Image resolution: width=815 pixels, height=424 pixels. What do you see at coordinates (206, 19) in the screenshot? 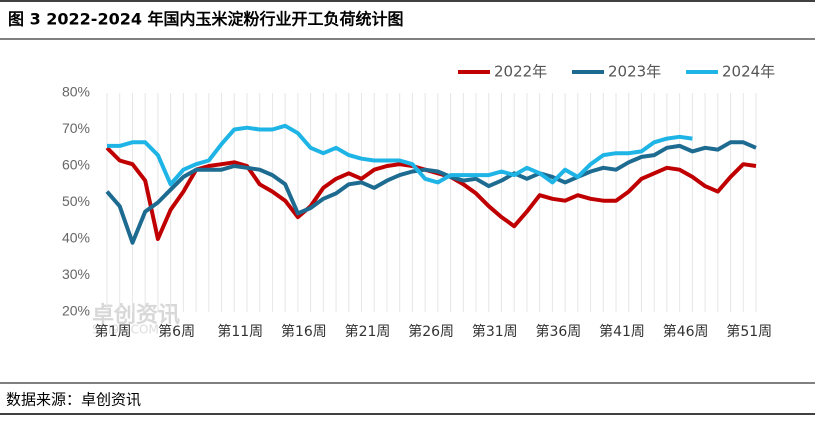
I see `chart-title: 图 3 2022-2024 年国内玉米淀粉行业开工负荷统计图` at bounding box center [206, 19].